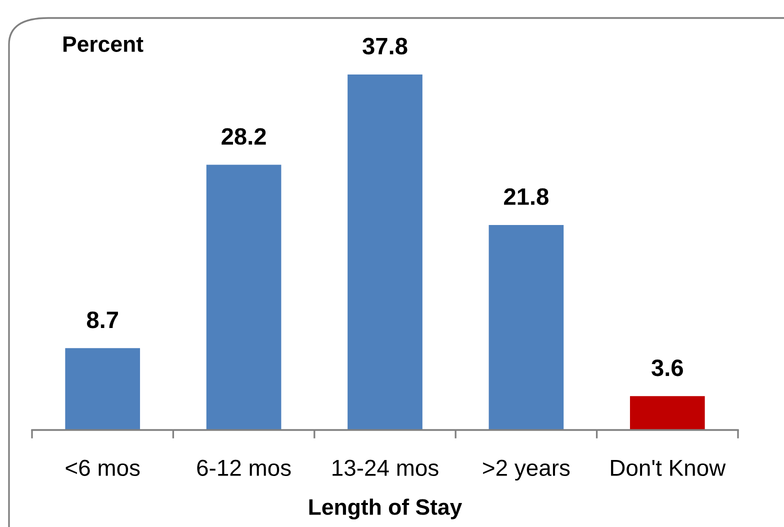 The width and height of the screenshot is (784, 527). I want to click on data-label: 21.8, so click(526, 196).